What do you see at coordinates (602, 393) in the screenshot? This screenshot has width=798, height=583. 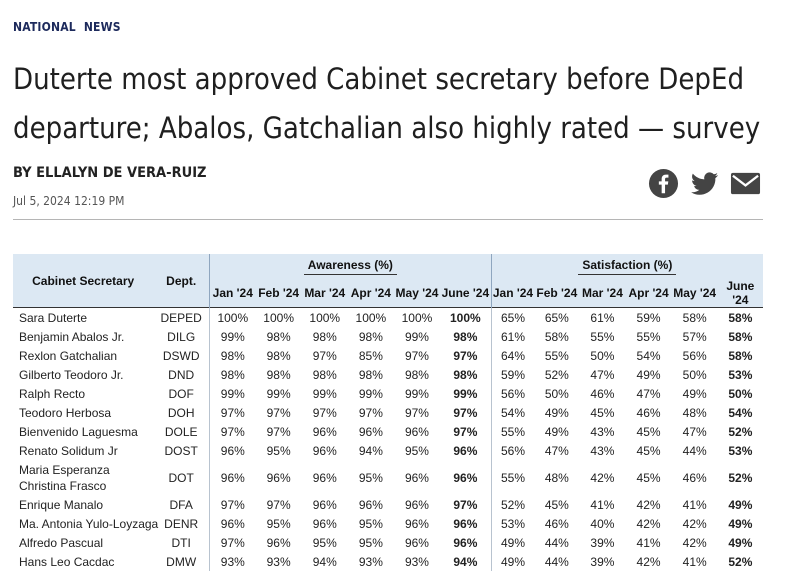 I see `satisfaction-cell: 46%` at bounding box center [602, 393].